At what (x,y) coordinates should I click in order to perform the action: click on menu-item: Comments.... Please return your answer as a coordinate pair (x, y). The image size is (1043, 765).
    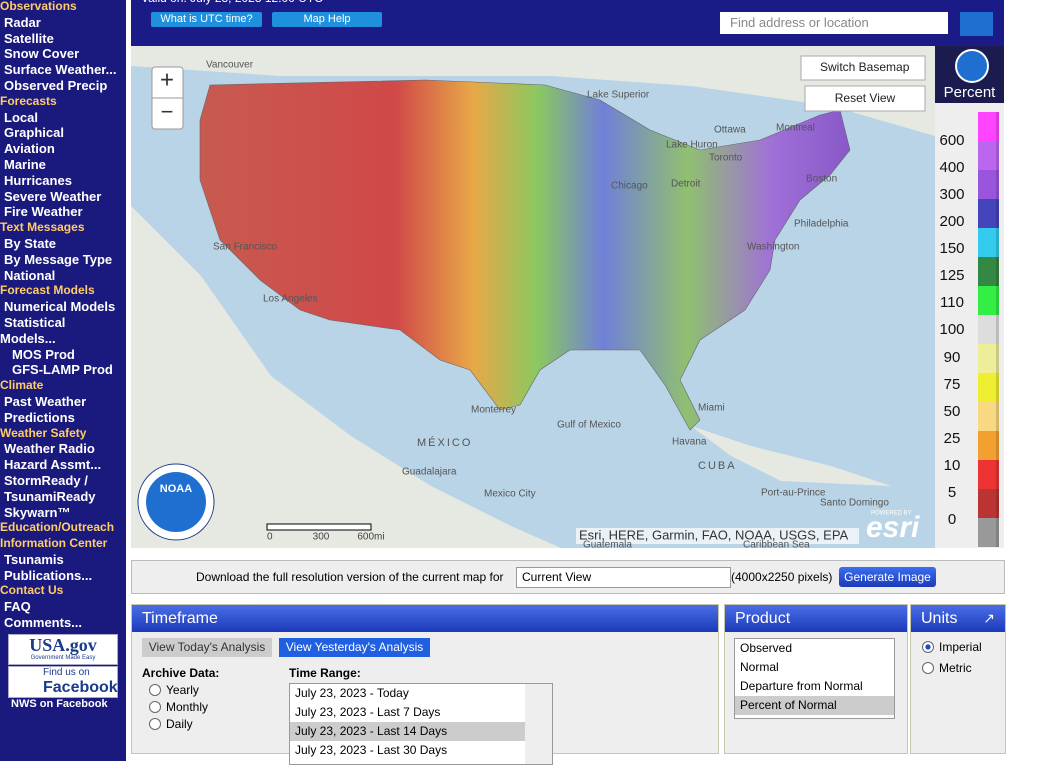
    Looking at the image, I should click on (43, 623).